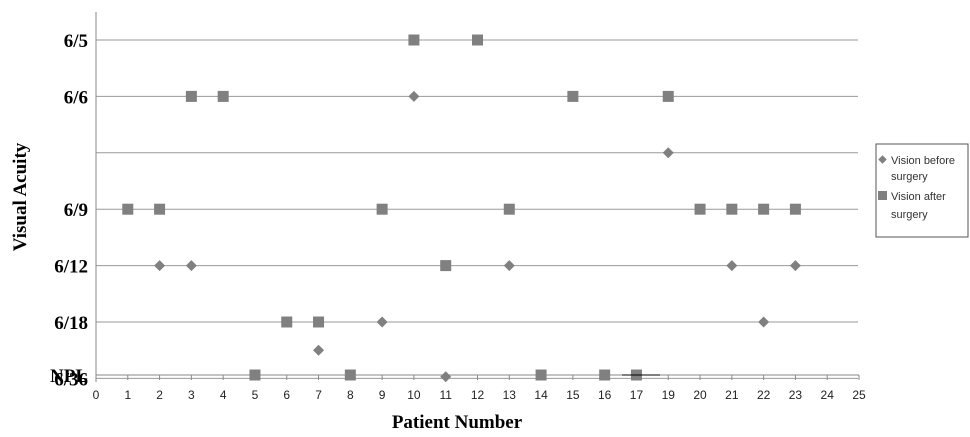 This screenshot has height=437, width=970. I want to click on x-tick-label: 20, so click(700, 395).